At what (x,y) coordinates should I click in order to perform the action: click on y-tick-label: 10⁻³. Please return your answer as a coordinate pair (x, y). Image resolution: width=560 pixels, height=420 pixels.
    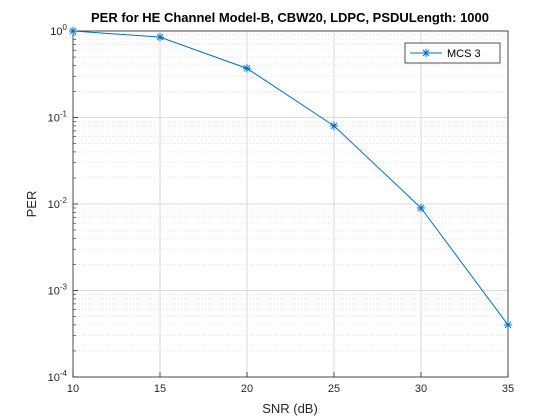
    Looking at the image, I should click on (58, 290).